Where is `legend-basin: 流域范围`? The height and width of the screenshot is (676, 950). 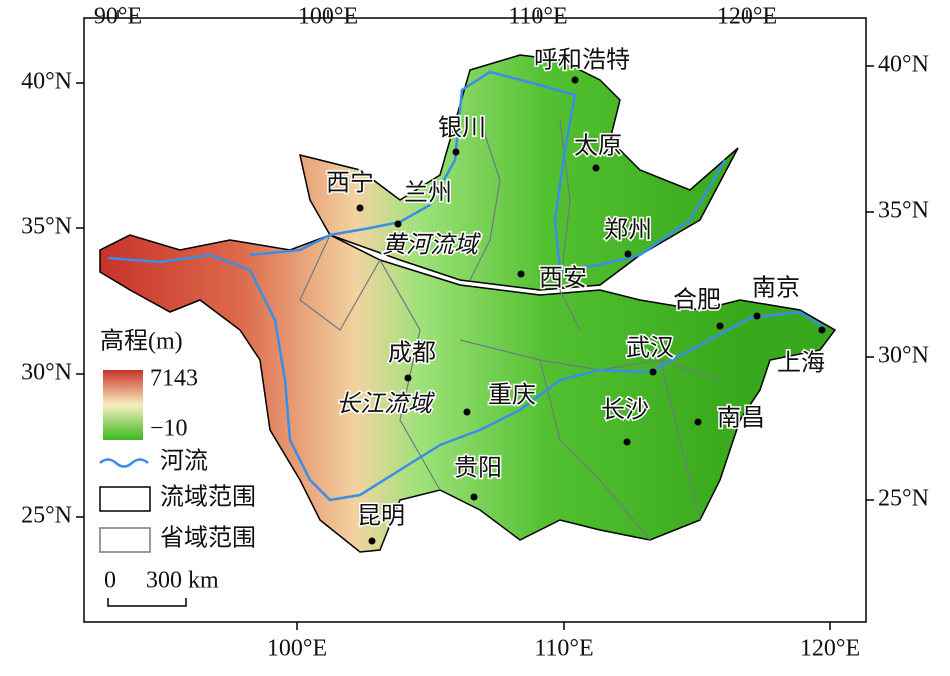 legend-basin: 流域范围 is located at coordinates (208, 497).